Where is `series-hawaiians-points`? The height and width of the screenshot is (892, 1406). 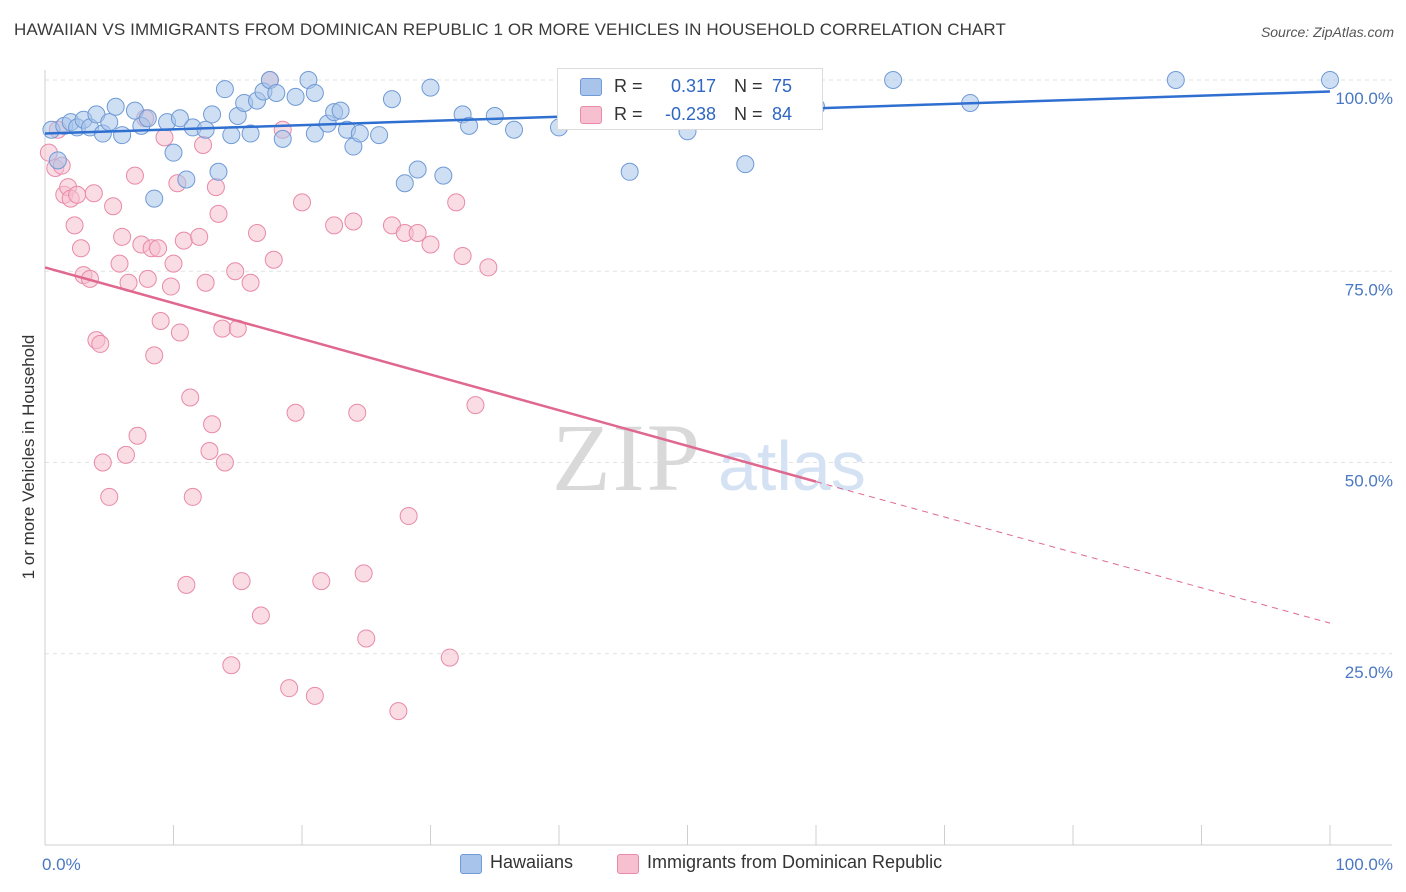 series-hawaiians-points is located at coordinates (690, 139).